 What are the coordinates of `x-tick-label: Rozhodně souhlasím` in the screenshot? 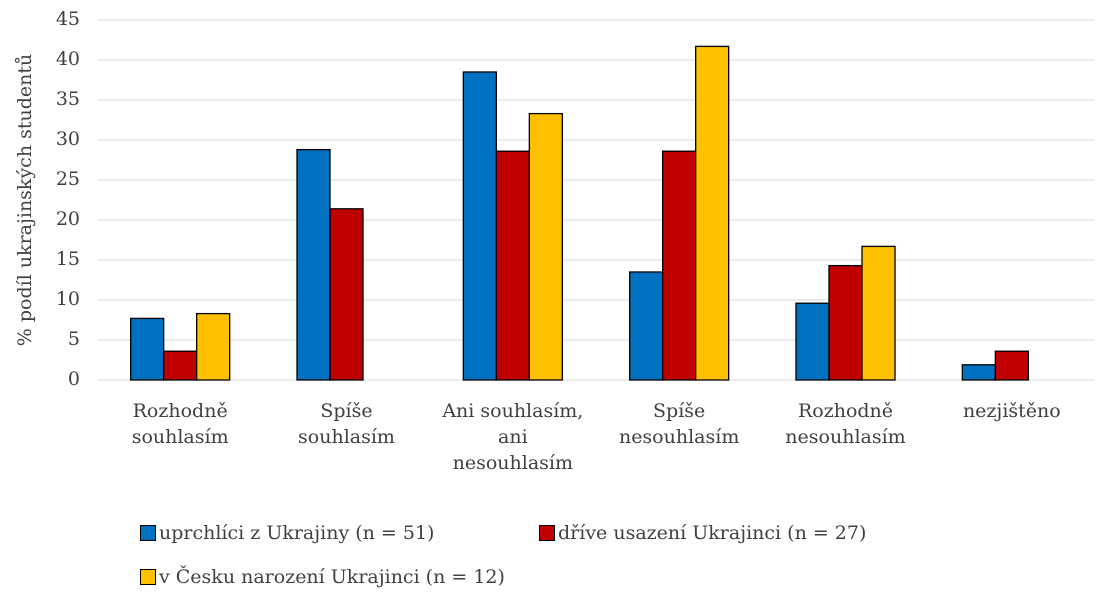 It's located at (180, 424).